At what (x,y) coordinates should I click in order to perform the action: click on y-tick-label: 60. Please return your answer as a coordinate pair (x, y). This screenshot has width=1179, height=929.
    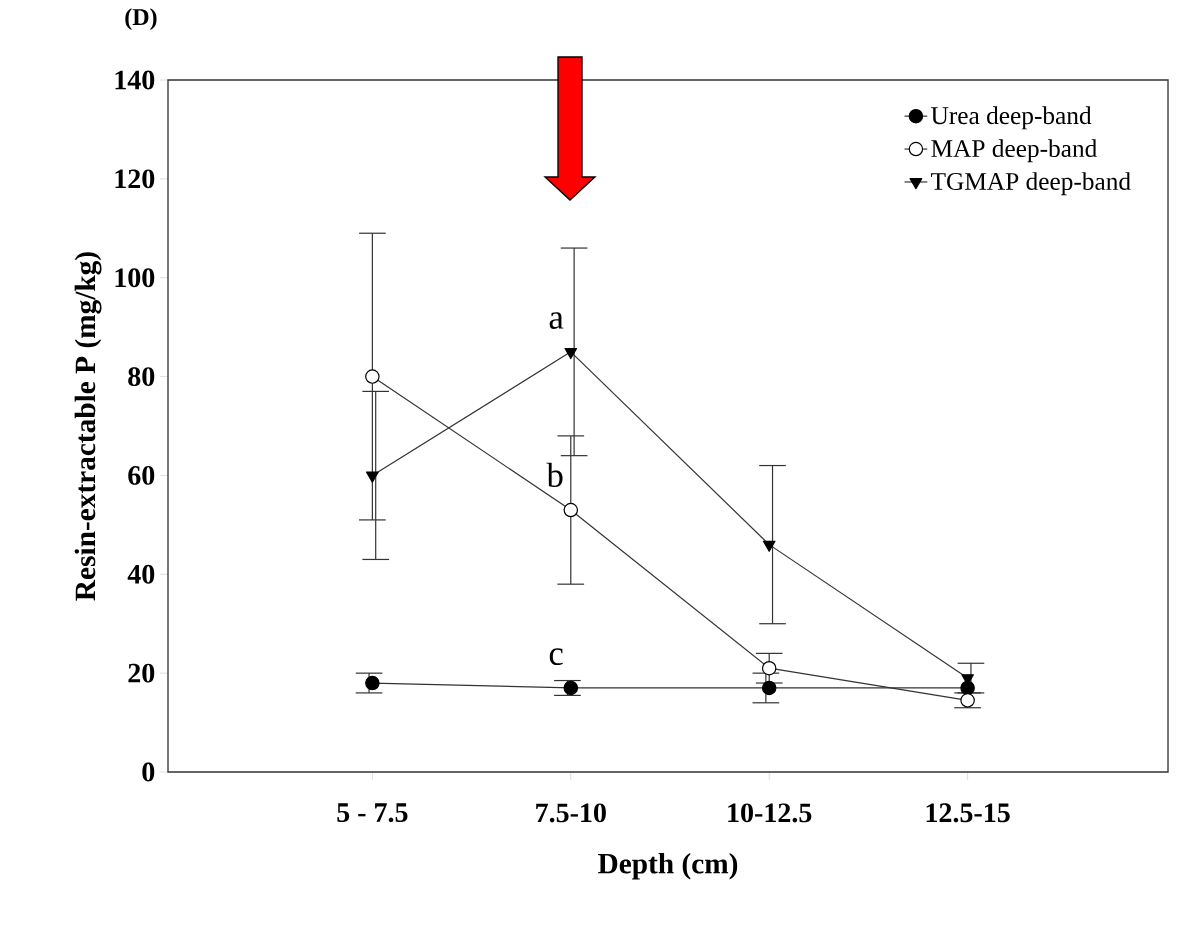
    Looking at the image, I should click on (141, 475).